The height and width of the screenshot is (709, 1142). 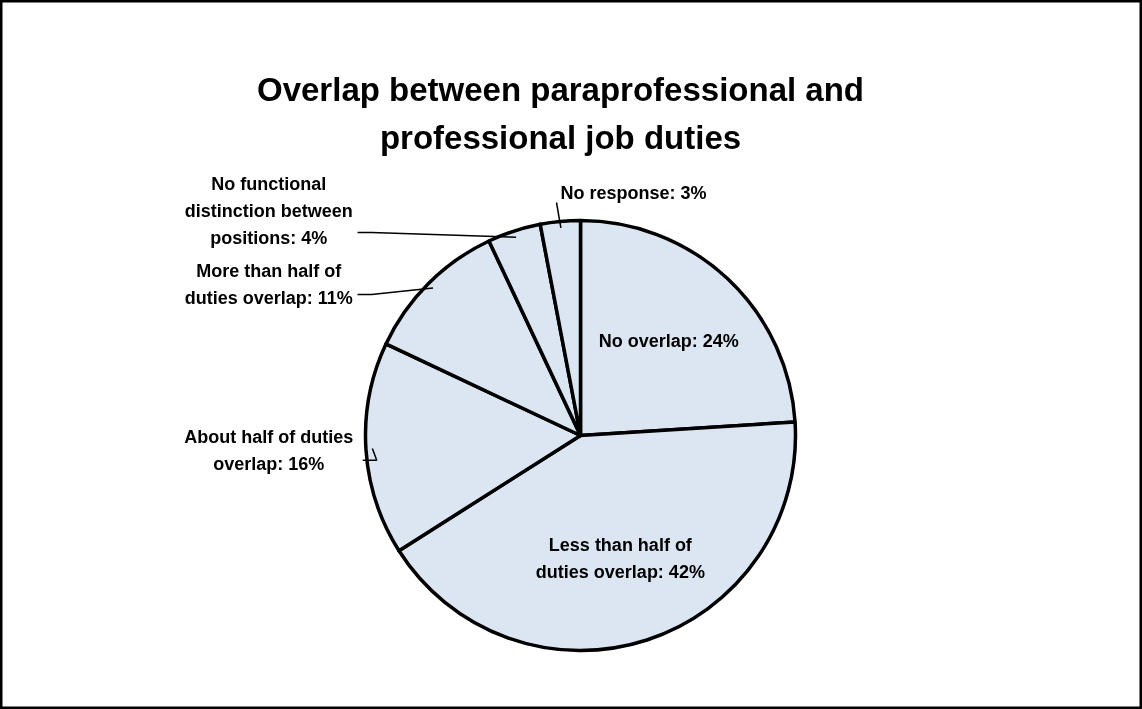 I want to click on slice-label: More than half of duties overlap: 11%, so click(x=268, y=285).